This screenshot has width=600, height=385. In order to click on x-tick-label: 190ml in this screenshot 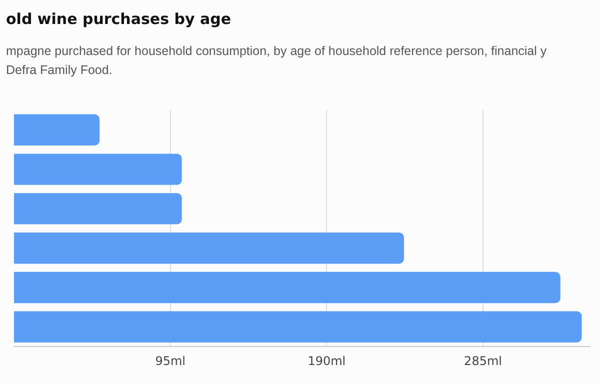, I will do `click(327, 361)`.